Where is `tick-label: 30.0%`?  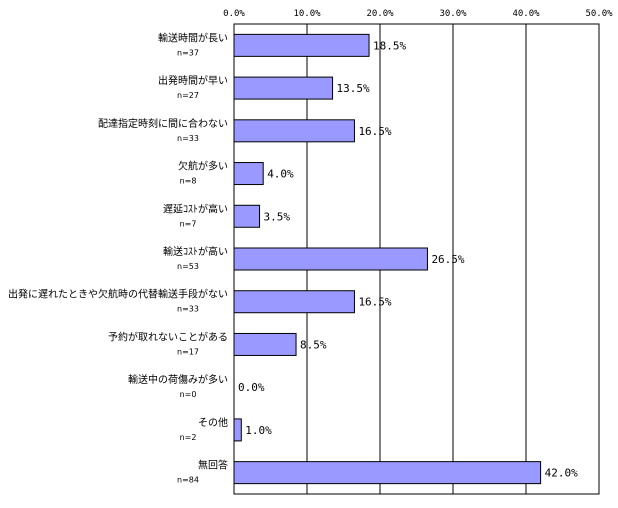 tick-label: 30.0% is located at coordinates (453, 14).